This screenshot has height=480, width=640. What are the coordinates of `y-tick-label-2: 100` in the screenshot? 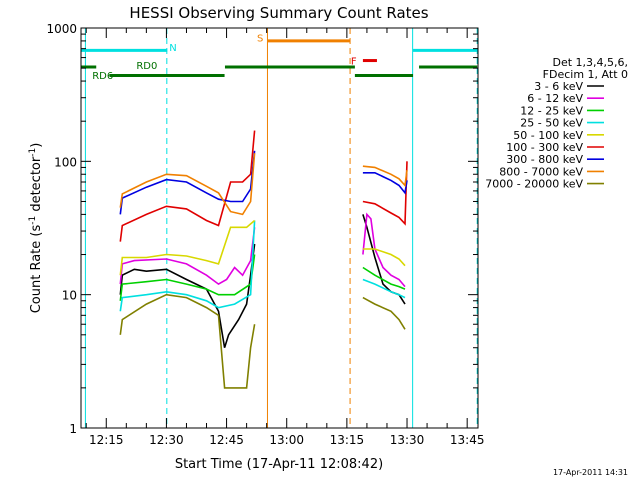 It's located at (65, 162).